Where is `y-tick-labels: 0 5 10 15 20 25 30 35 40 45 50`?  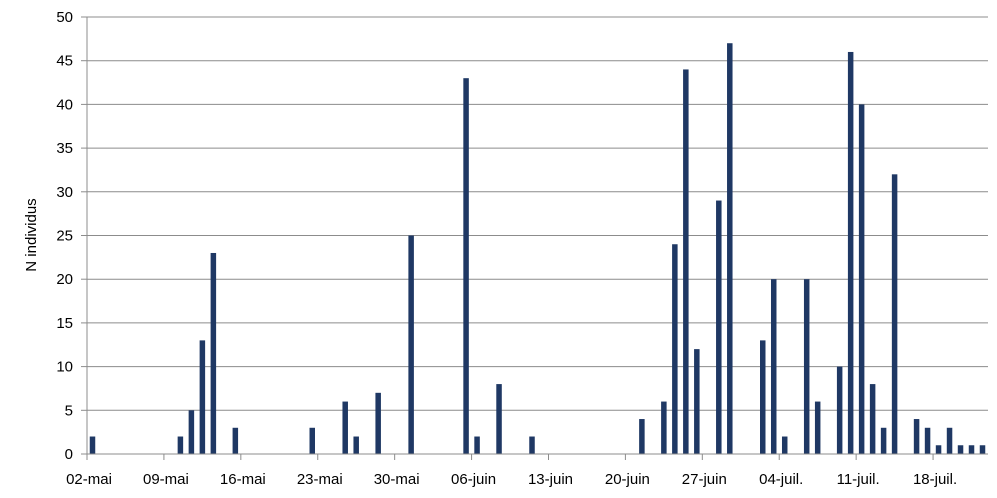 y-tick-labels: 0 5 10 15 20 25 30 35 40 45 50 is located at coordinates (64, 236).